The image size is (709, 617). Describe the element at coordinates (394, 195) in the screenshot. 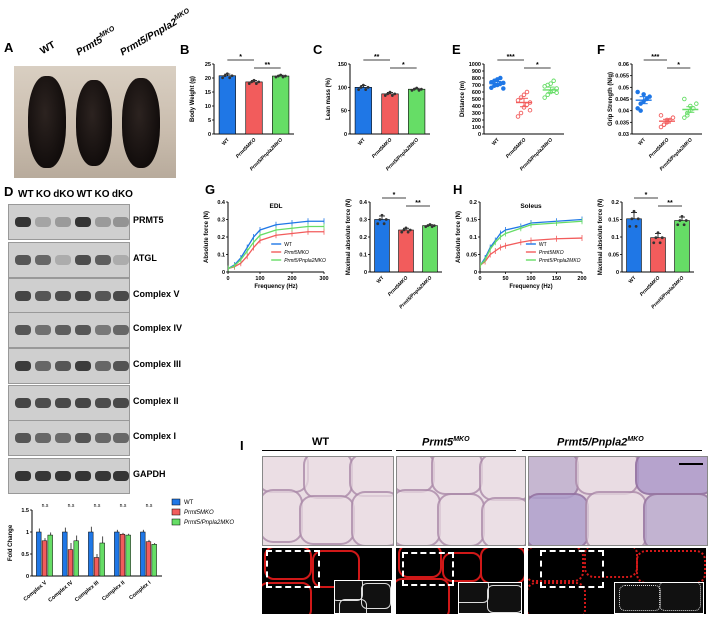

I see `chart-g-bar-sig-label: *` at that location.